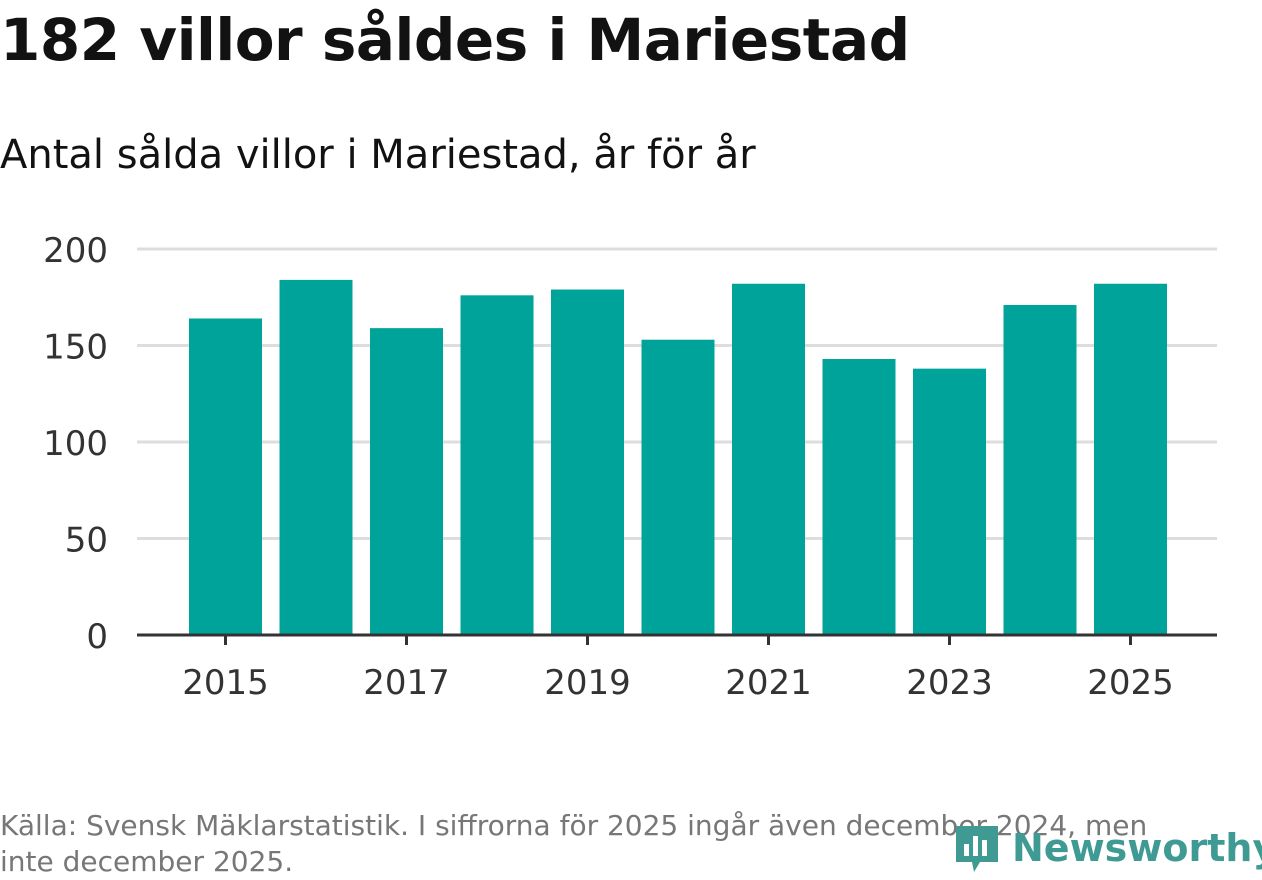  Describe the element at coordinates (225, 681) in the screenshot. I see `x-tick-label: 2015` at that location.